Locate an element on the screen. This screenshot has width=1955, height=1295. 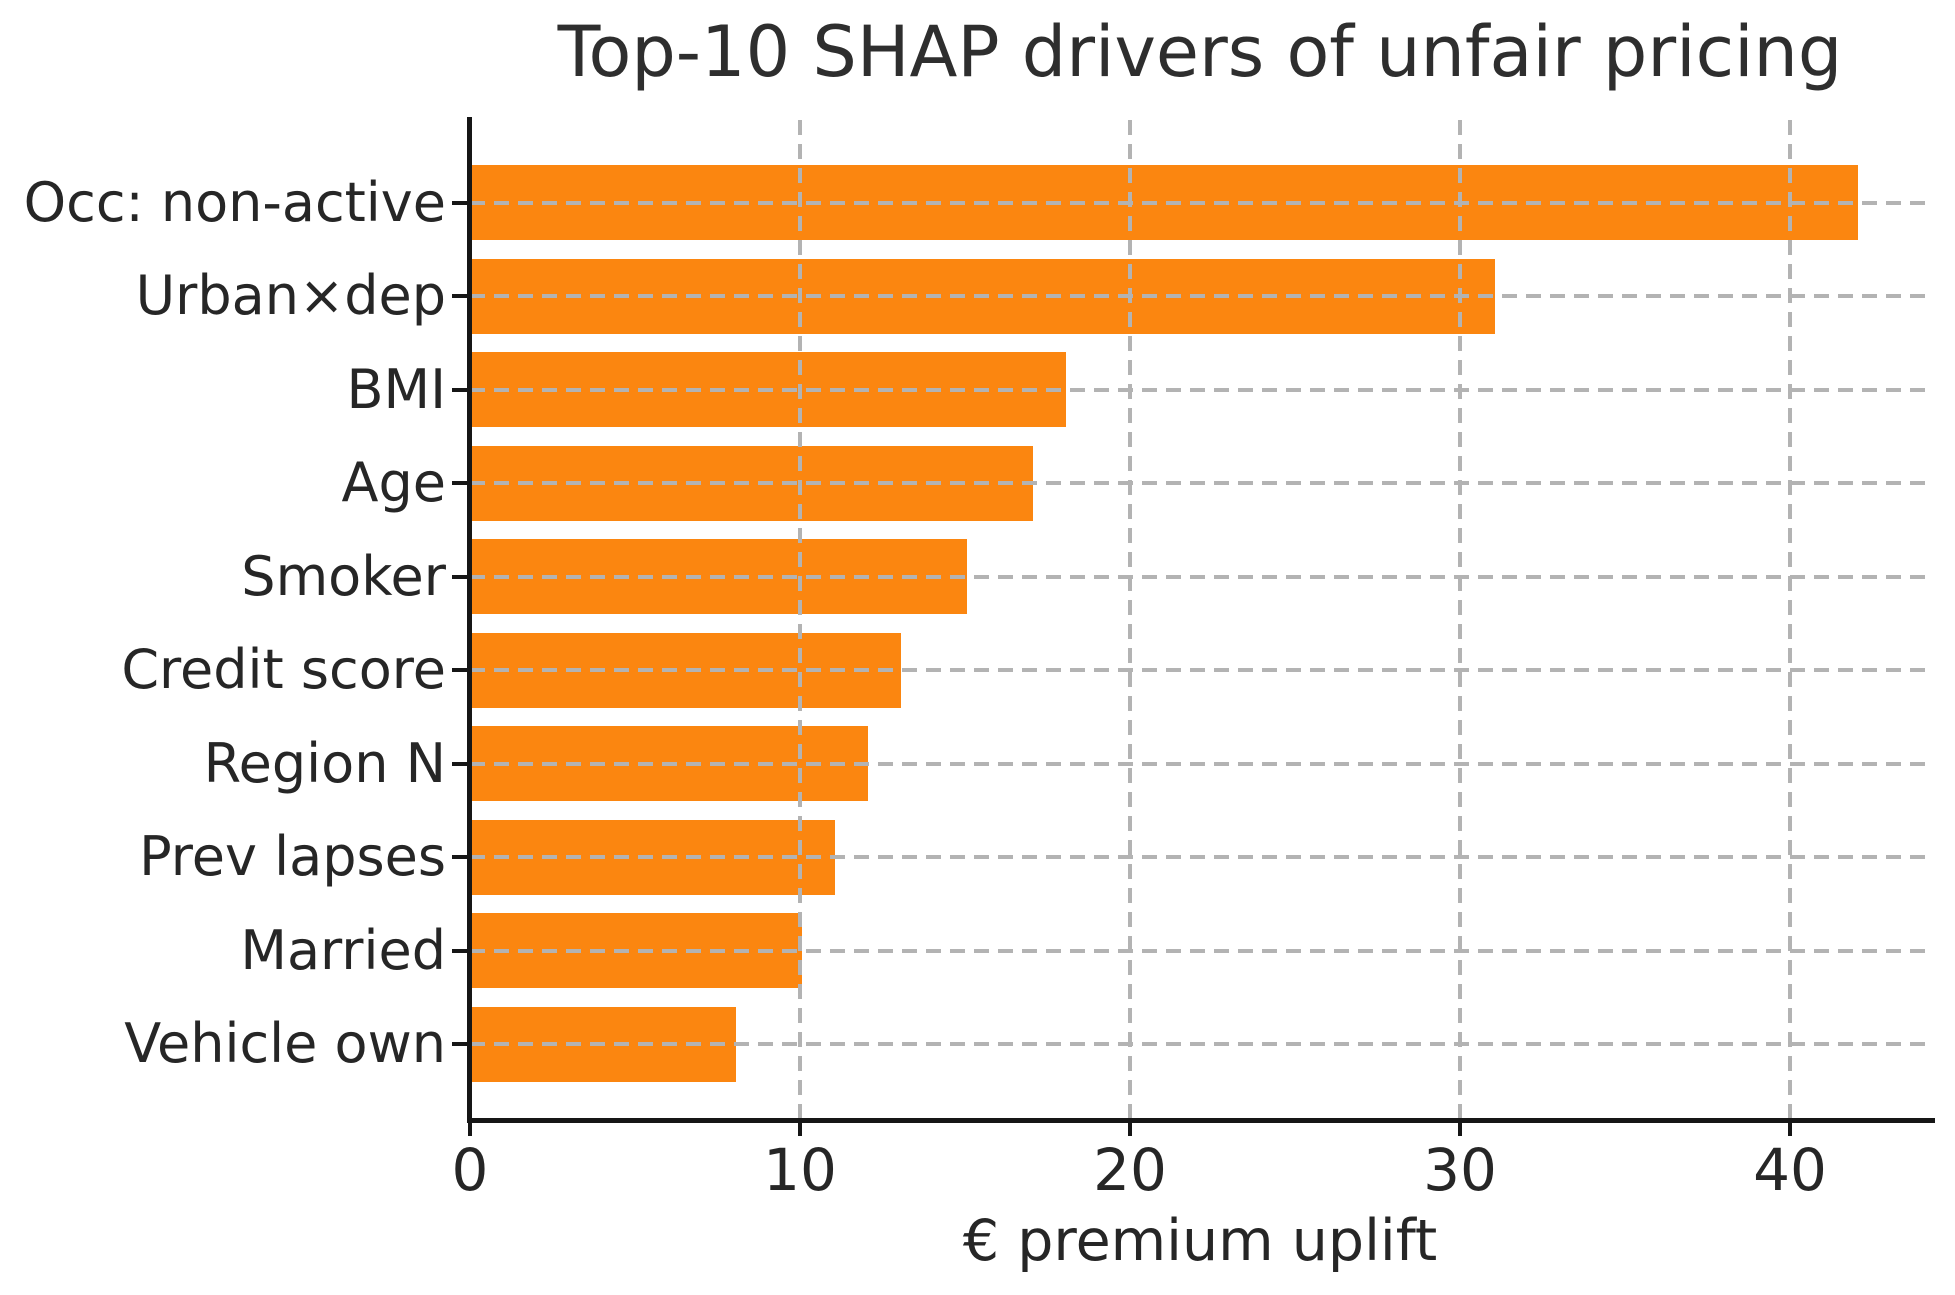
x-axis-label: € premium uplift is located at coordinates (1200, 1241).